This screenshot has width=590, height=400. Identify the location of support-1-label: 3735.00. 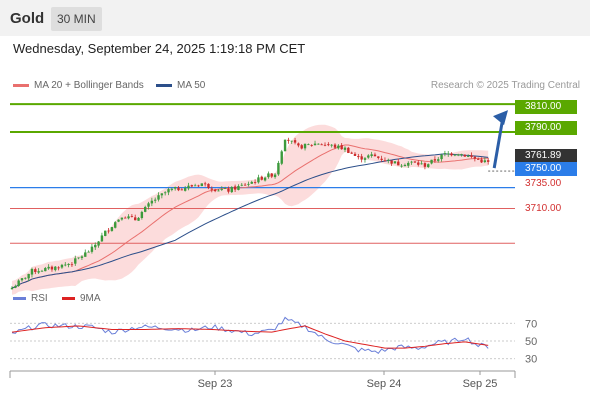
(543, 183).